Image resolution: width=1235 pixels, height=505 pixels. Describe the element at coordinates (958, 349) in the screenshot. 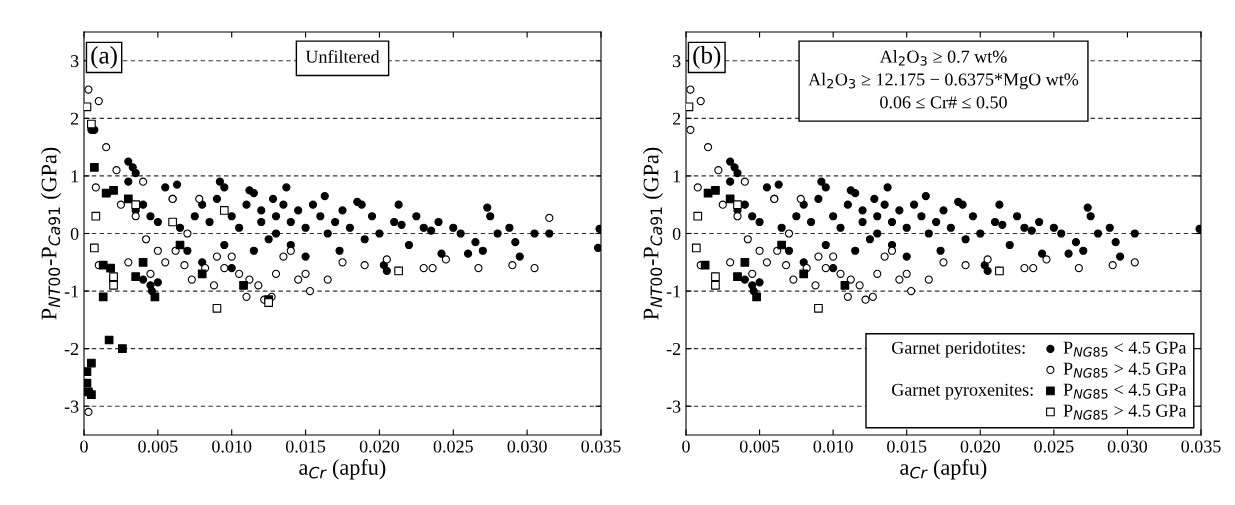

I see `annotation: Garnet peridotites:` at that location.